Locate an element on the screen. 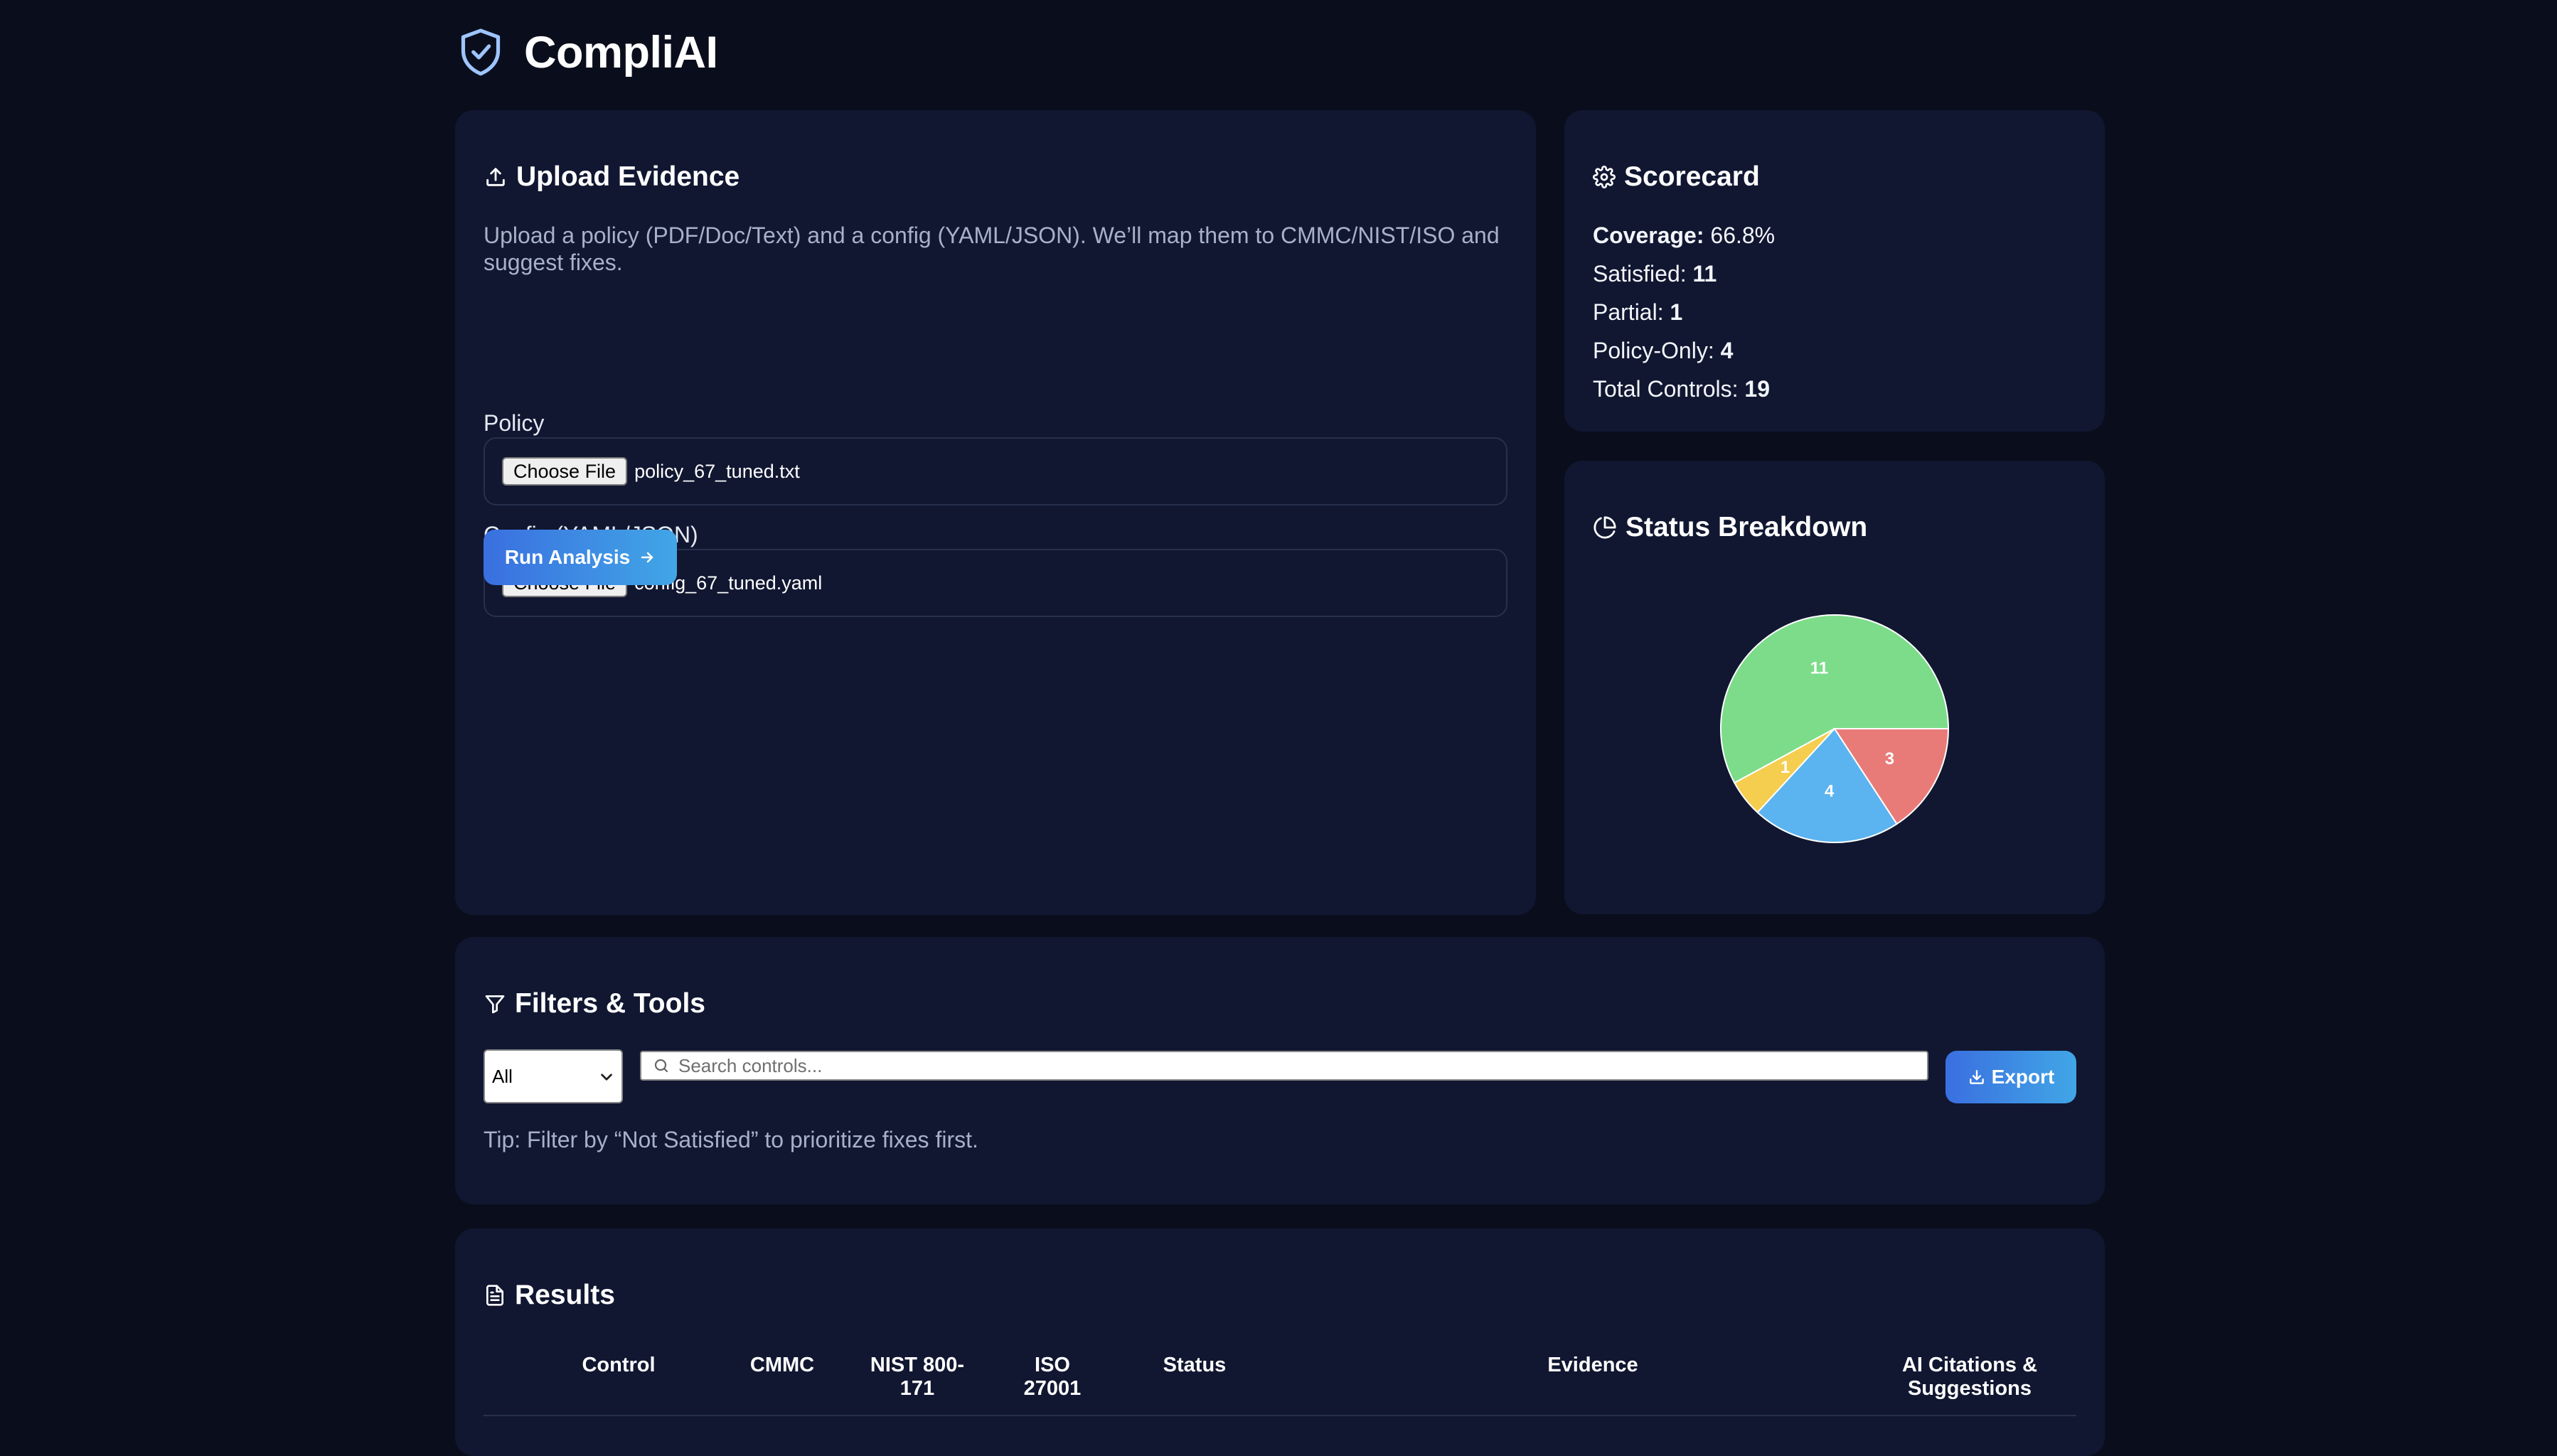 This screenshot has width=2557, height=1456. download-icon is located at coordinates (1976, 1077).